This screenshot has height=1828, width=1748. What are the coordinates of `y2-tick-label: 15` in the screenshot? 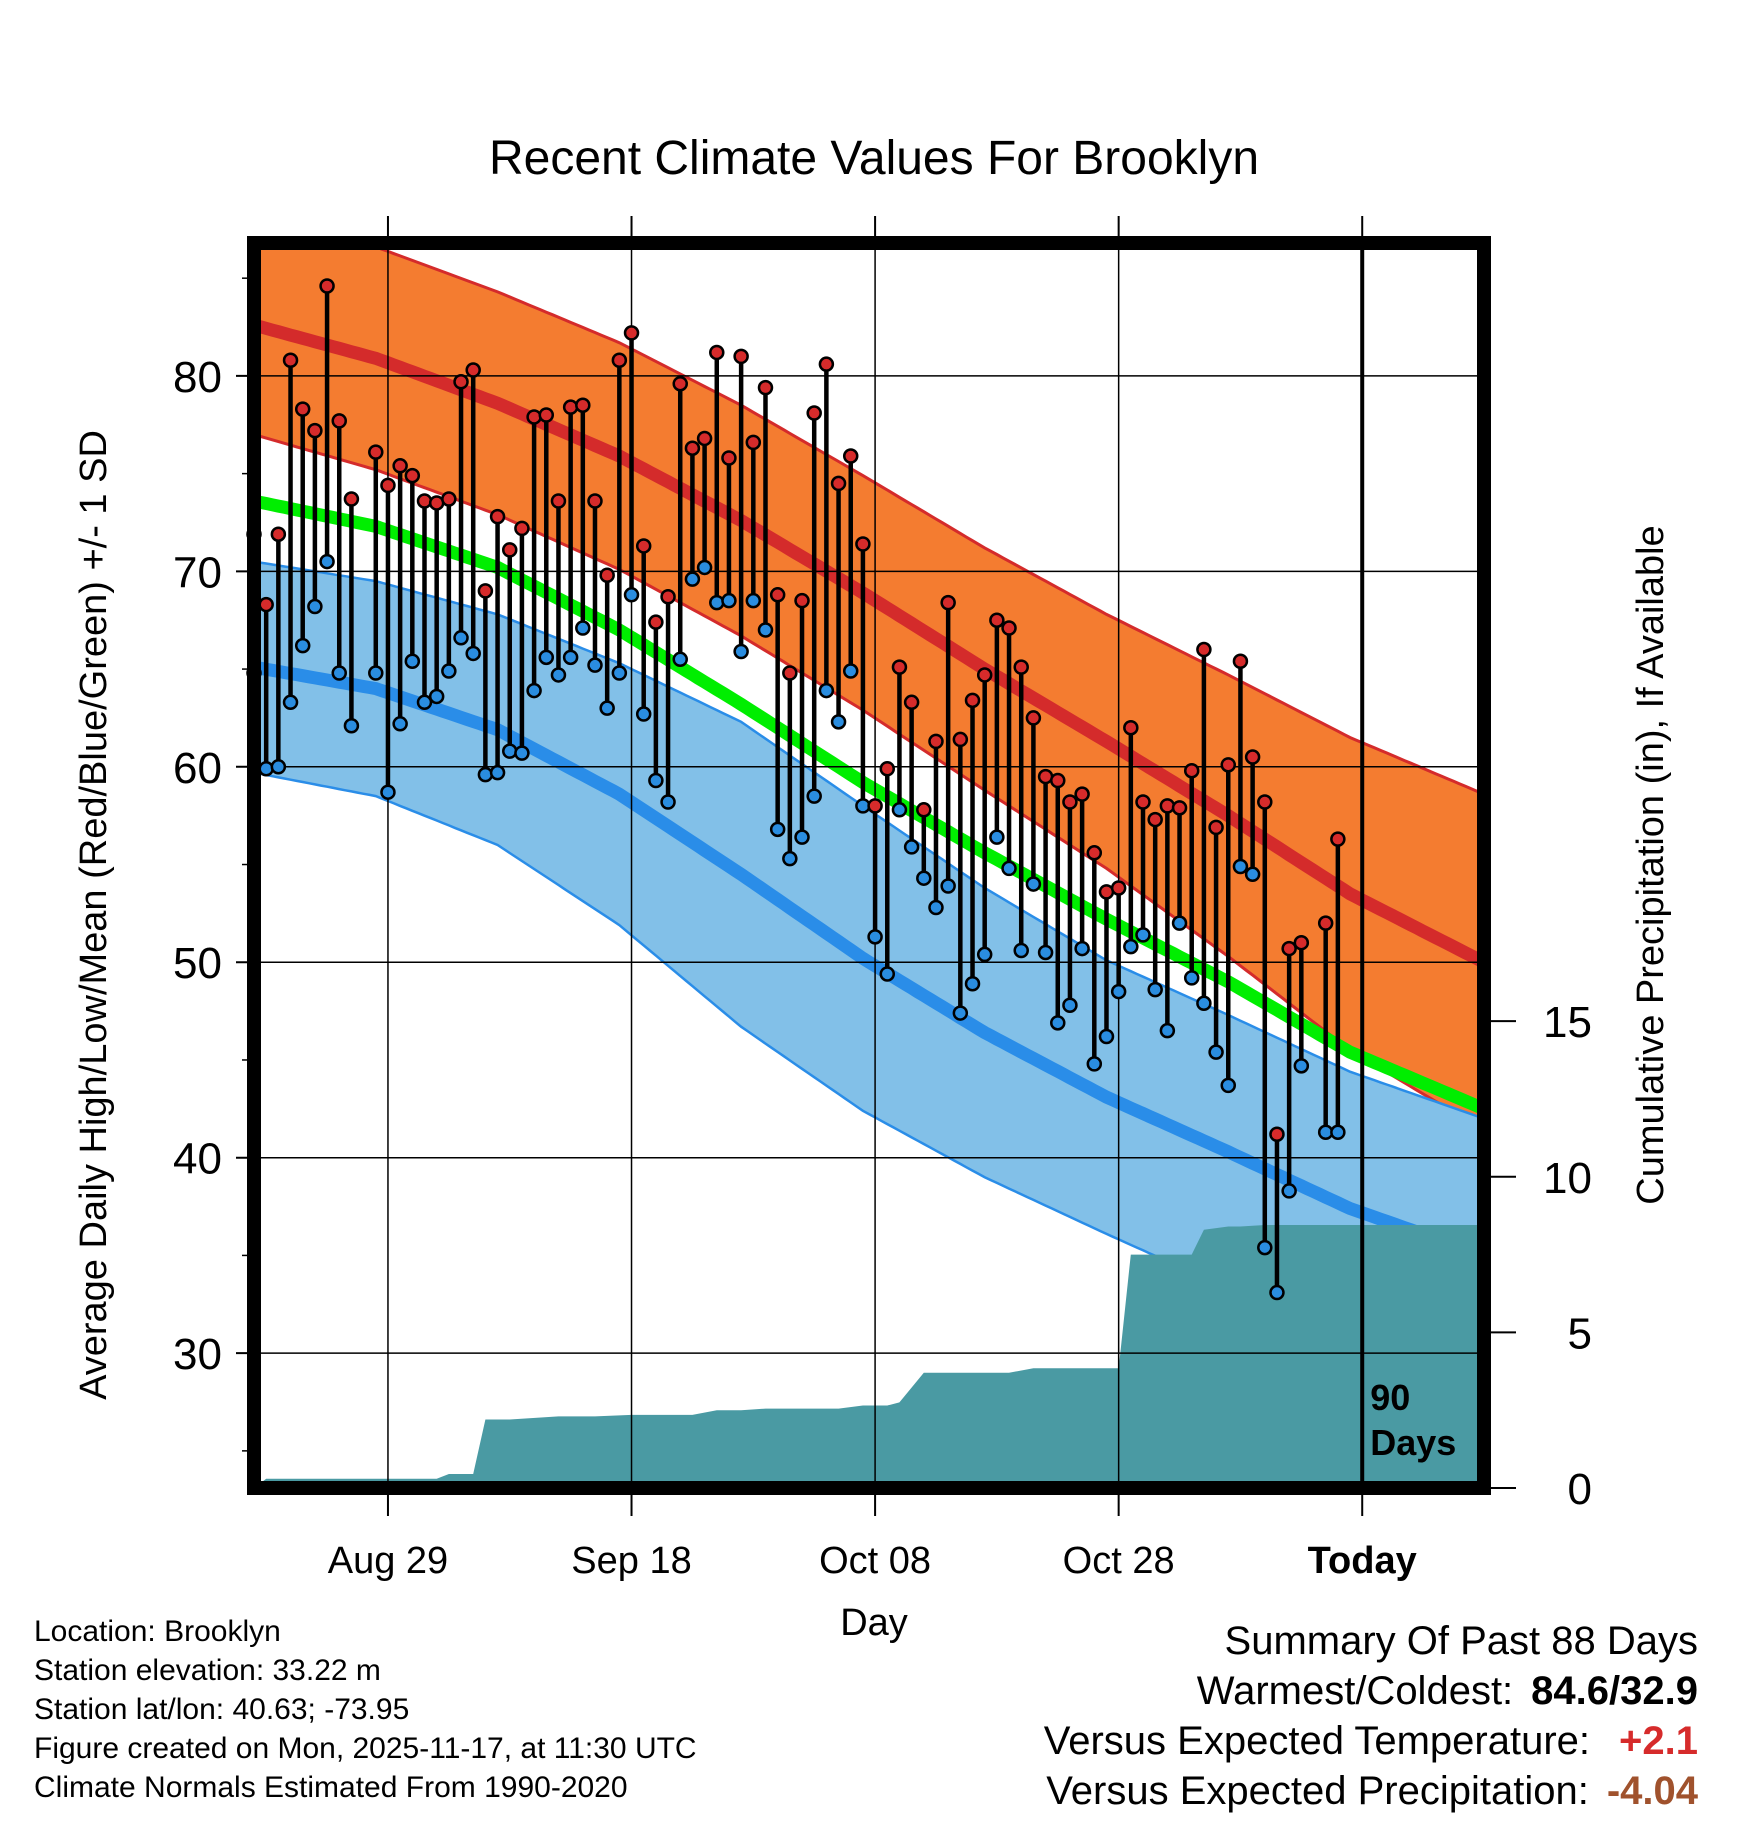 It's located at (1567, 1022).